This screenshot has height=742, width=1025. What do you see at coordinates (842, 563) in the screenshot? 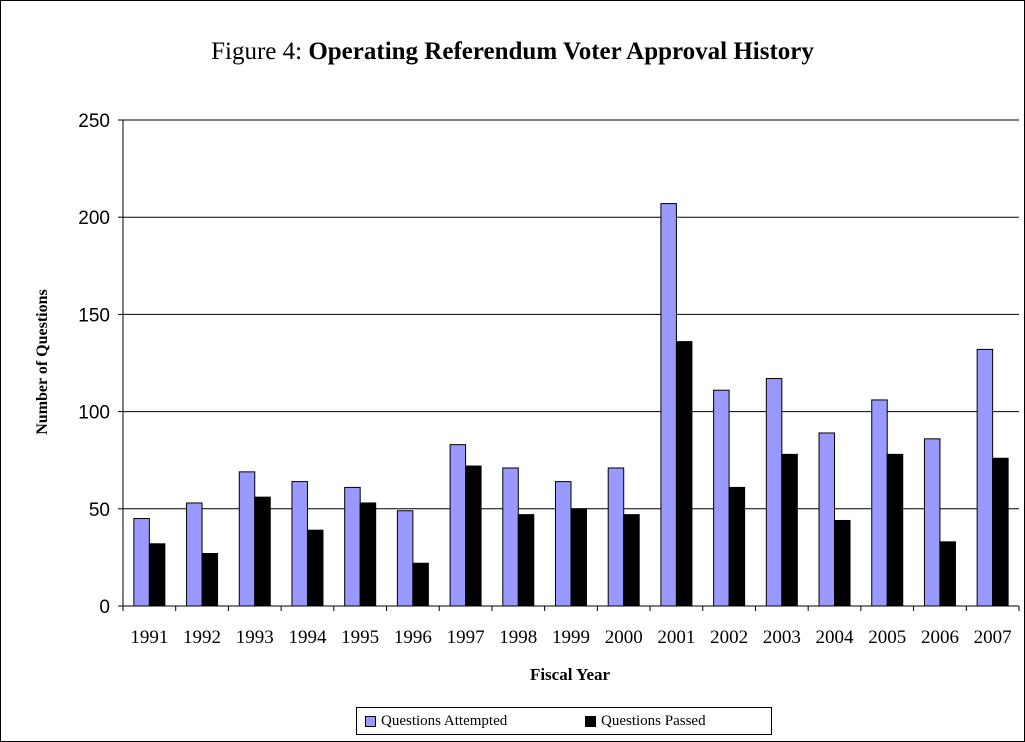
I see `bar-passed-2004` at bounding box center [842, 563].